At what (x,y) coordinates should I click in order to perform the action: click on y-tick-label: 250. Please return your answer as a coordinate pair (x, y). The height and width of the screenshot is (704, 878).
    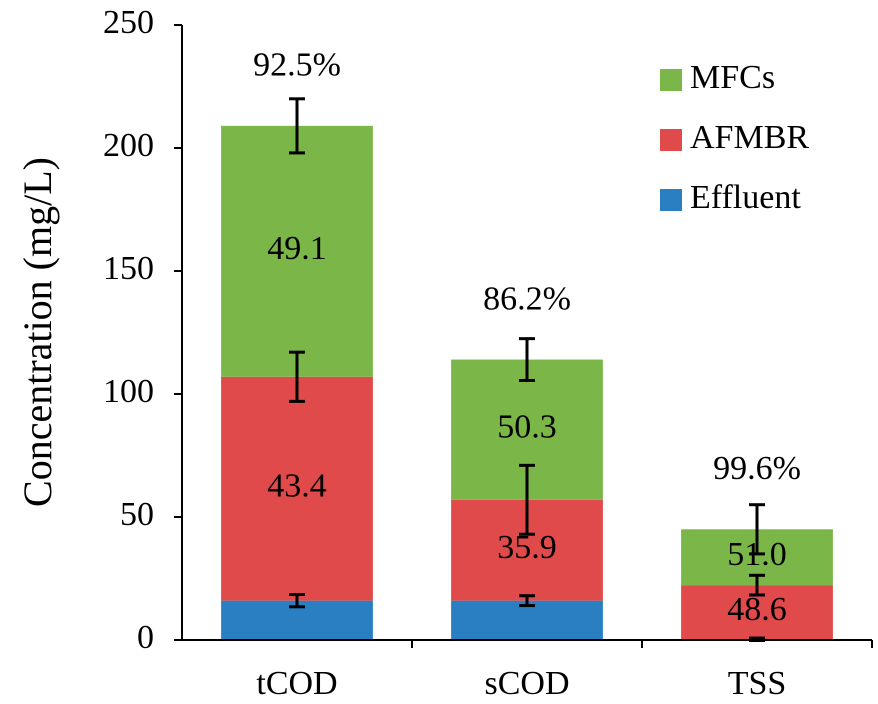
    Looking at the image, I should click on (128, 22).